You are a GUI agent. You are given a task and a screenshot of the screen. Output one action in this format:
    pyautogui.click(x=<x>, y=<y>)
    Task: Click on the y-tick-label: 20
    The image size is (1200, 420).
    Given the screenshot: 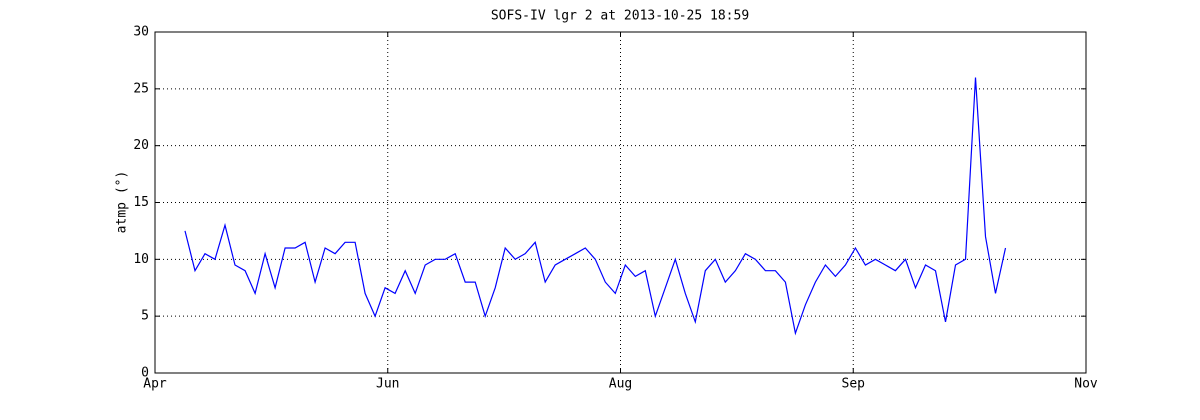 What is the action you would take?
    pyautogui.click(x=141, y=145)
    